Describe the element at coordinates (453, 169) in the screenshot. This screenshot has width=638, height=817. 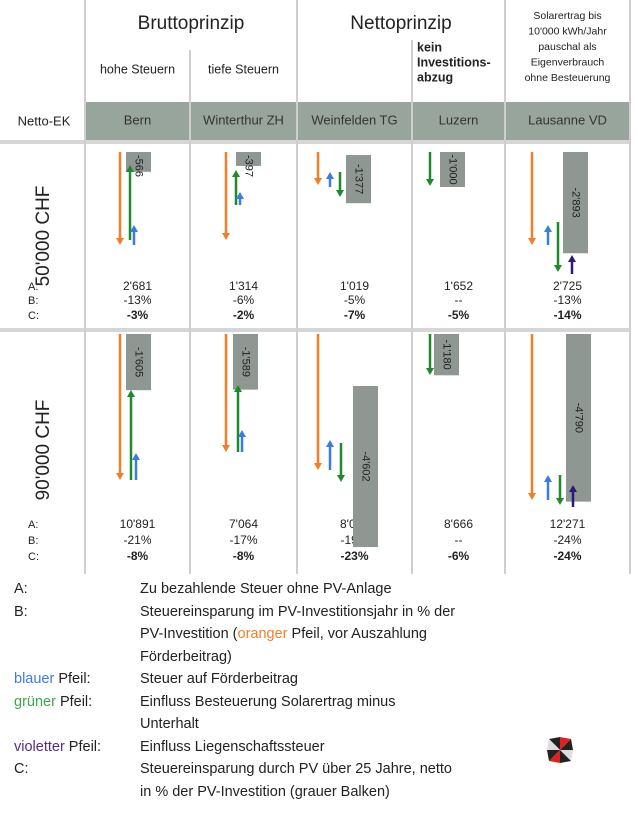
I see `bar-label: -1'000` at that location.